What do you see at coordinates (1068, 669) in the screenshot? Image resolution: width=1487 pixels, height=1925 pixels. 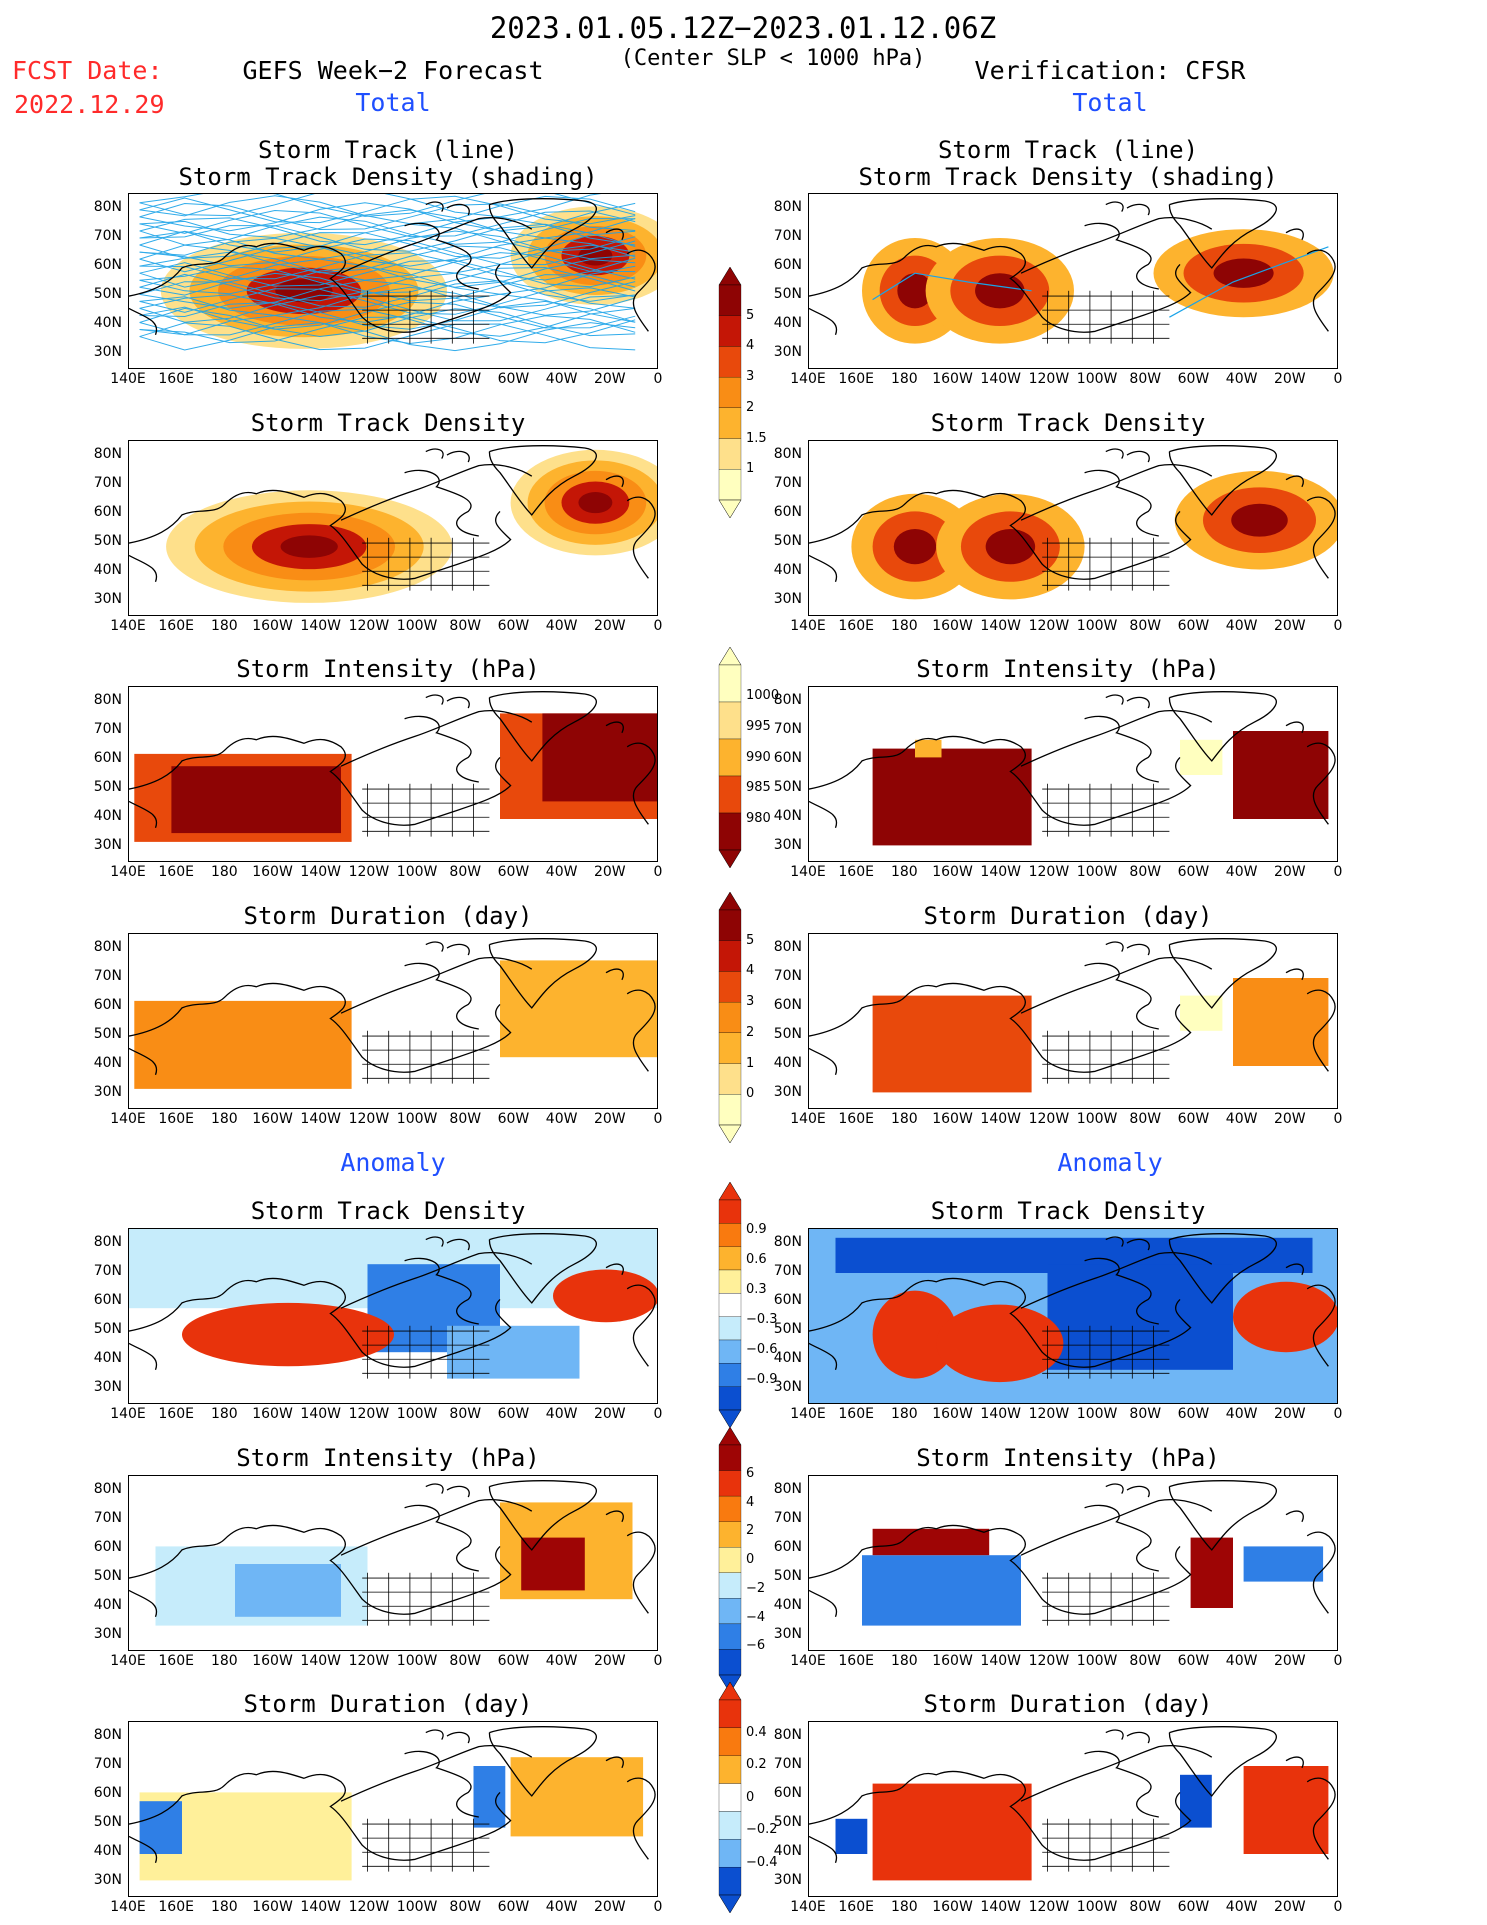 I see `panel-title: Storm Intensity (hPa)` at bounding box center [1068, 669].